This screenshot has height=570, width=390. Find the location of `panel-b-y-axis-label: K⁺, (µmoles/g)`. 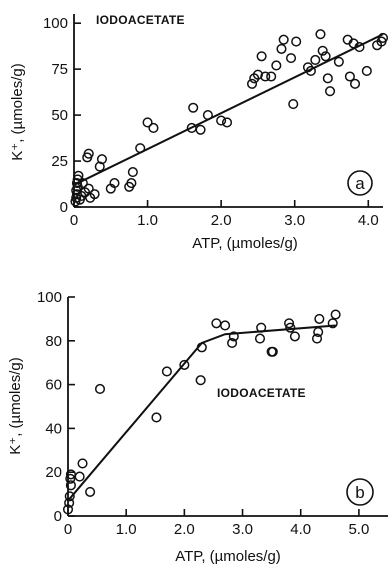

panel-b-y-axis-label: K⁺, (µmoles/g) is located at coordinates (15, 405).